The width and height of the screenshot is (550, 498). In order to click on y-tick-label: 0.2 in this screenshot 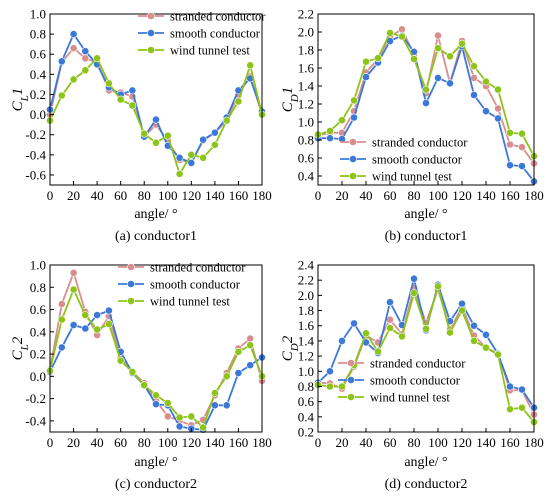, I will do `click(306, 432)`.